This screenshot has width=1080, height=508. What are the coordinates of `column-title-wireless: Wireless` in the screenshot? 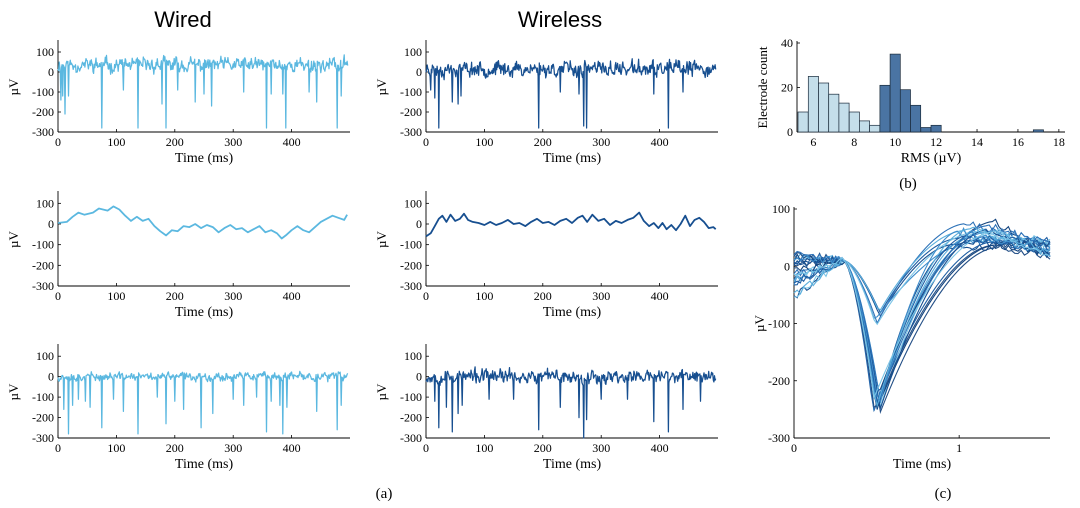 It's located at (560, 19).